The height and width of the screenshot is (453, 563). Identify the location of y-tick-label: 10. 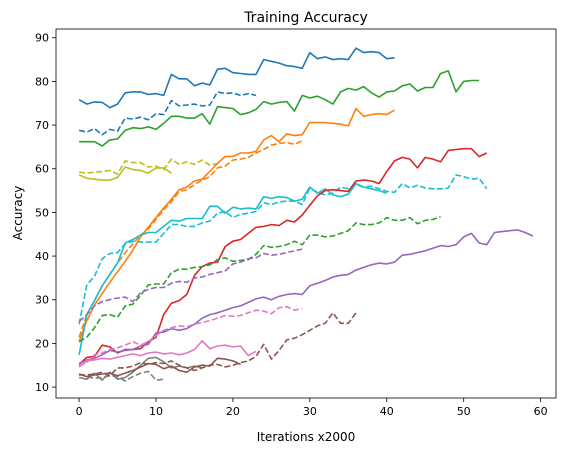
(42, 387).